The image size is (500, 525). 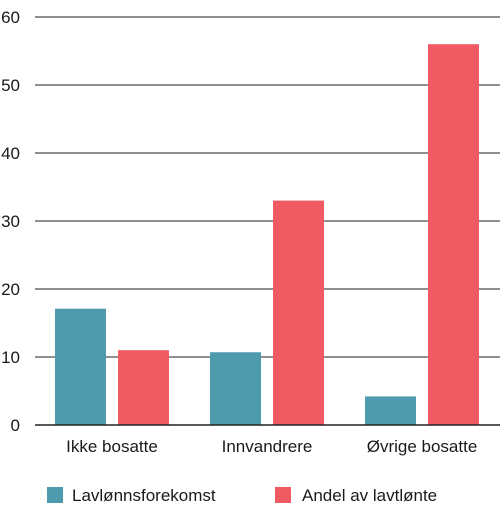 What do you see at coordinates (15, 425) in the screenshot?
I see `y-tick-label: 0` at bounding box center [15, 425].